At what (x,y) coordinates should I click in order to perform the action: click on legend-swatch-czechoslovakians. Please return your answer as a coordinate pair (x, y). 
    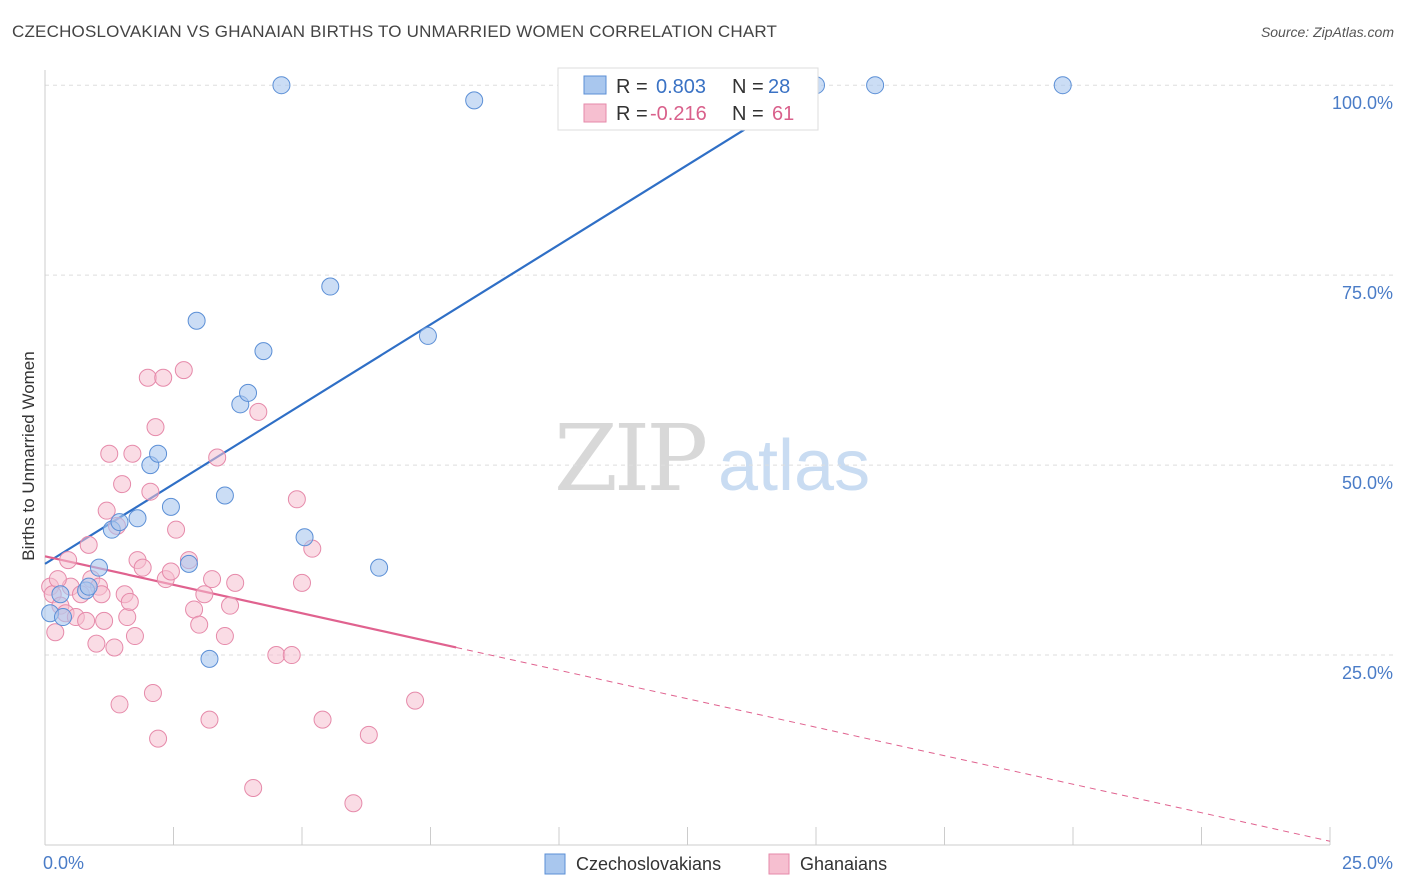
    Looking at the image, I should click on (555, 864).